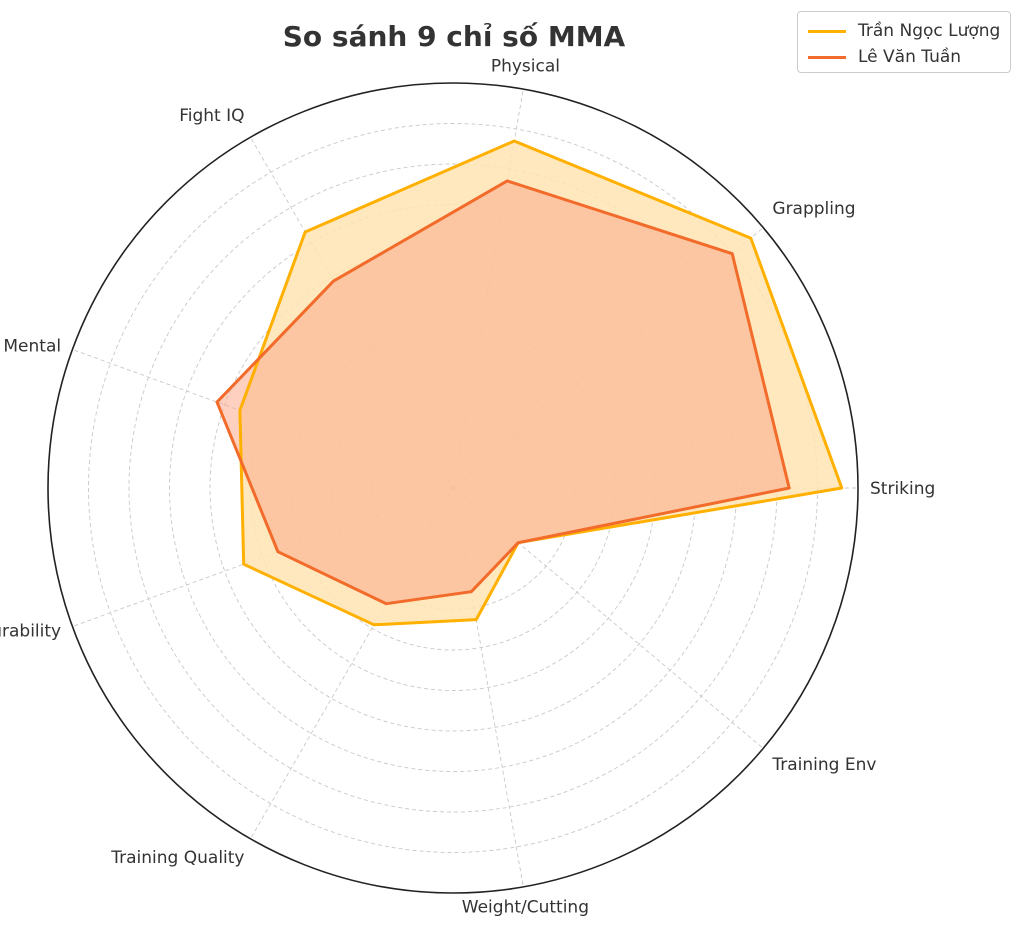 This screenshot has height=928, width=1024. I want to click on legend-label-series-1: Trần Ngọc Lượng, so click(929, 31).